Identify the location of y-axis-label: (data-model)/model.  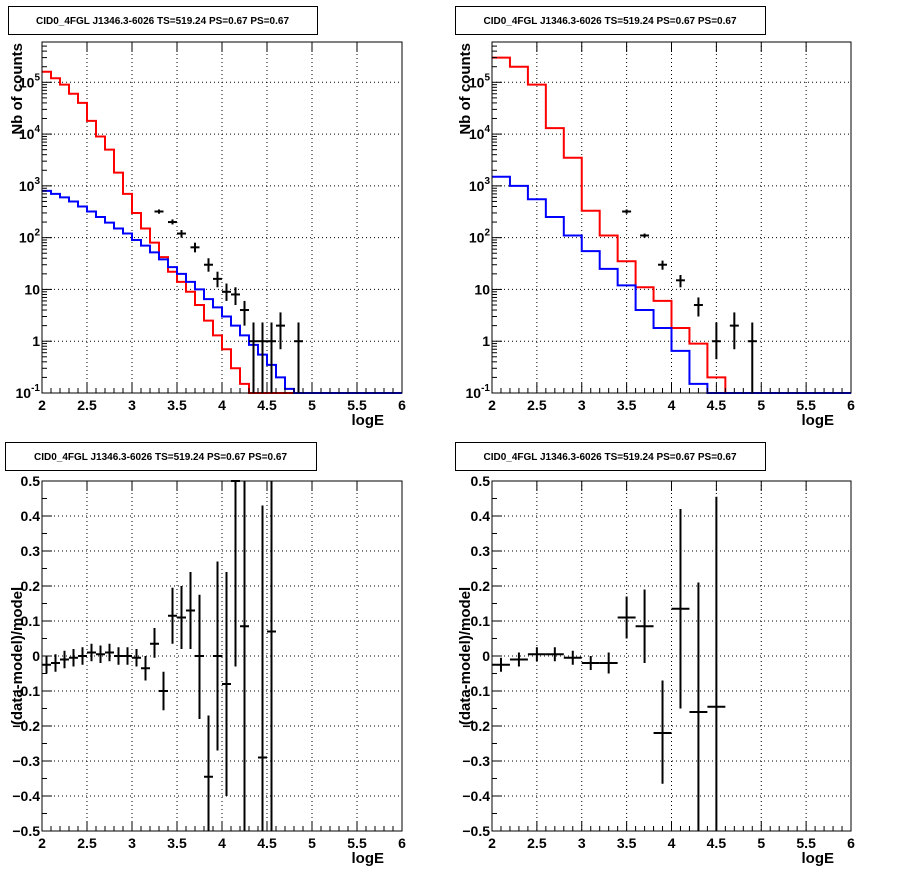
(17, 656).